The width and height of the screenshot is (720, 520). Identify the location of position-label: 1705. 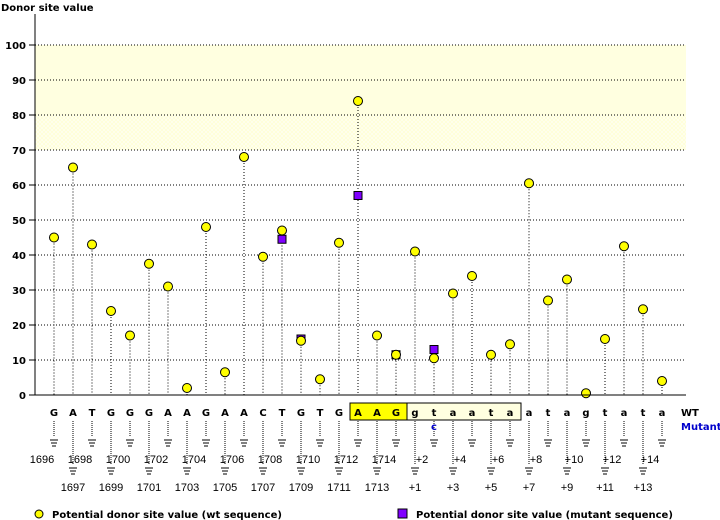
(225, 488).